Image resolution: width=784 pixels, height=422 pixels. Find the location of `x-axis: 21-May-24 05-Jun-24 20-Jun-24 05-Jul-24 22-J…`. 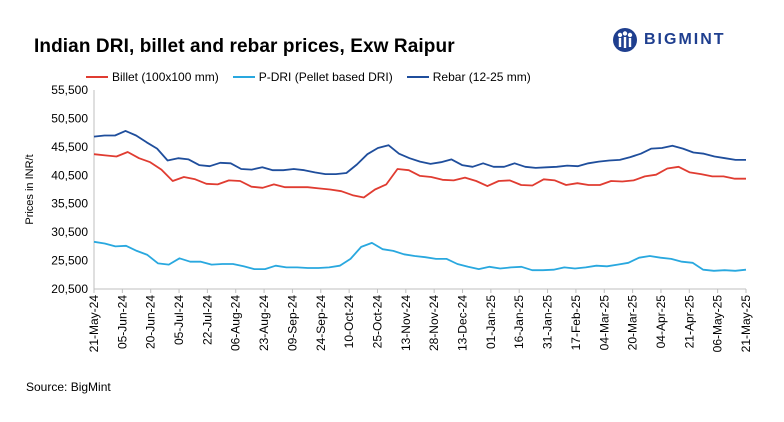

x-axis: 21-May-24 05-Jun-24 20-Jun-24 05-Jul-24 22-J… is located at coordinates (420, 320).